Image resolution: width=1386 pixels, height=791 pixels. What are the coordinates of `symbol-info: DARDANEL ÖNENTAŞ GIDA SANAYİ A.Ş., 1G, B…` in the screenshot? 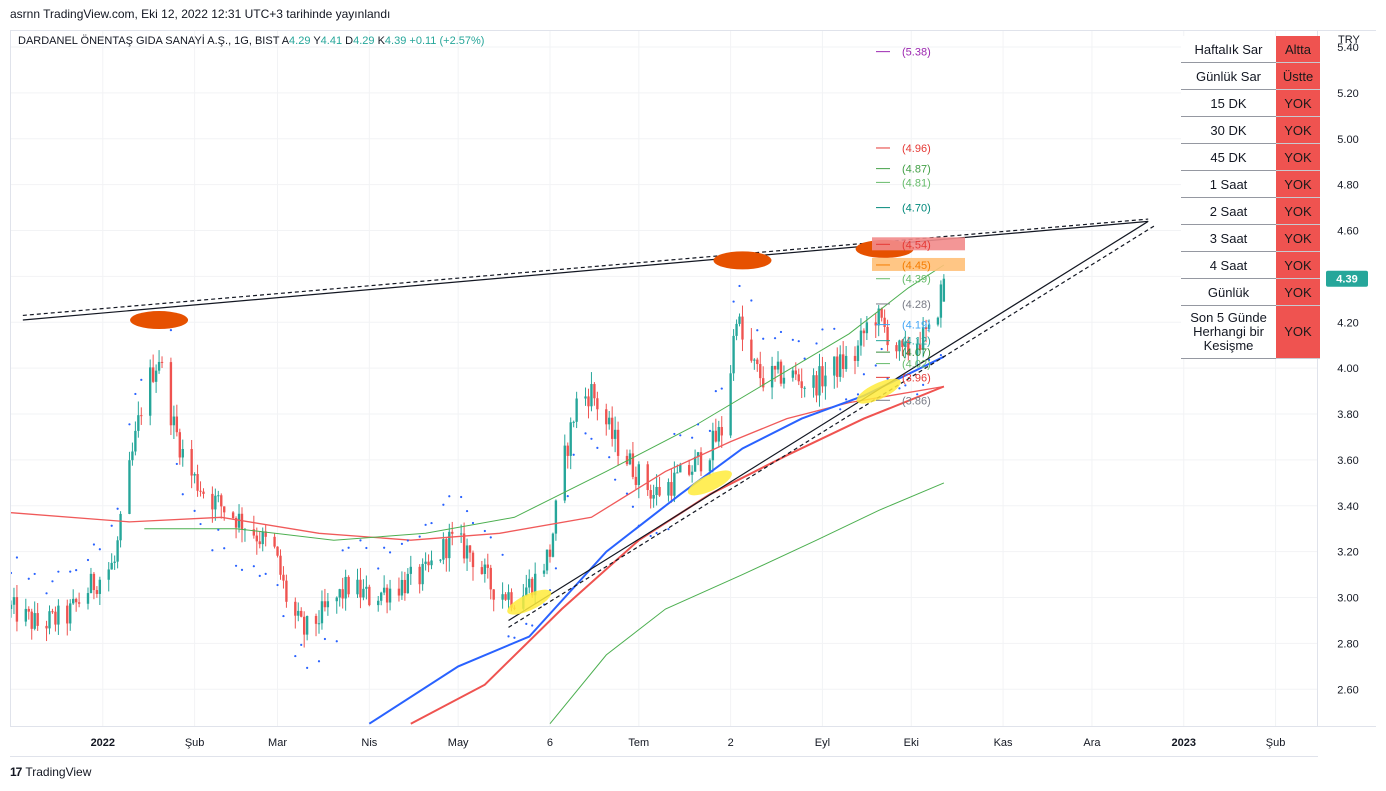 It's located at (251, 41).